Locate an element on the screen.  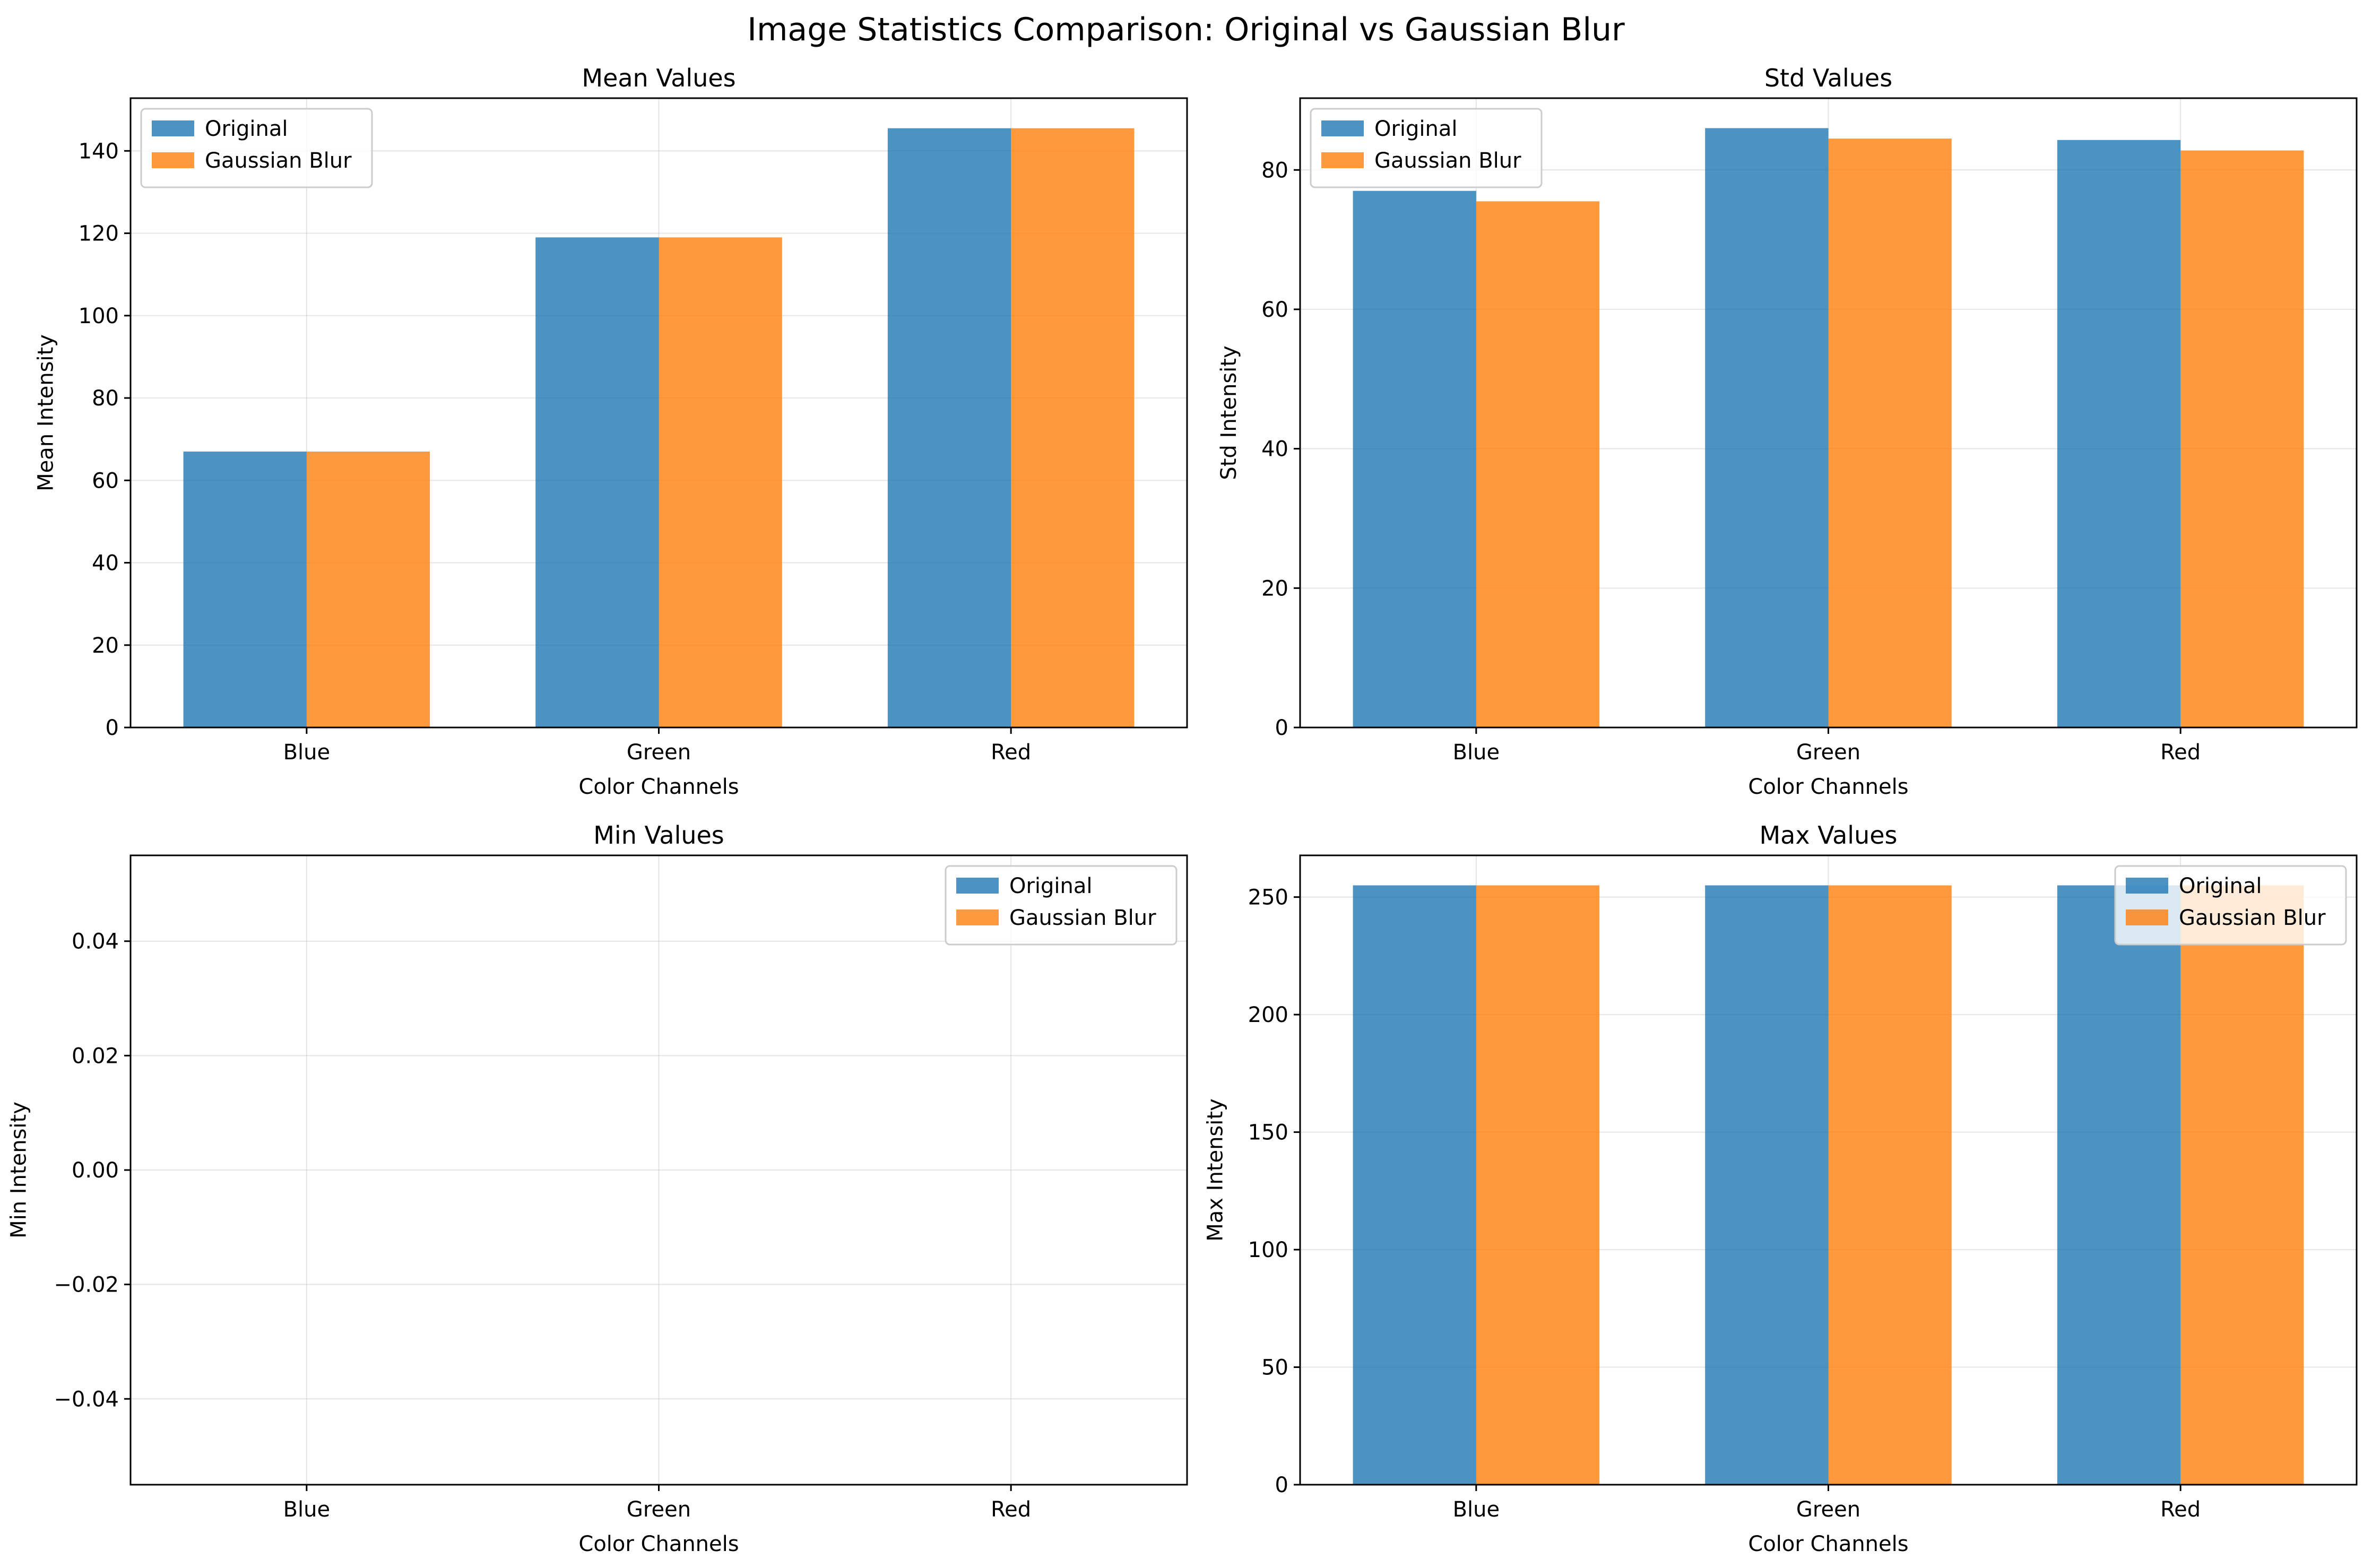
y-axis-label: Max Intensity is located at coordinates (1216, 1170).